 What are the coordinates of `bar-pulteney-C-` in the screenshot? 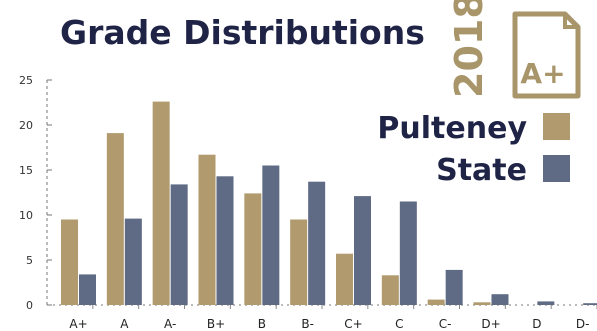 It's located at (436, 302).